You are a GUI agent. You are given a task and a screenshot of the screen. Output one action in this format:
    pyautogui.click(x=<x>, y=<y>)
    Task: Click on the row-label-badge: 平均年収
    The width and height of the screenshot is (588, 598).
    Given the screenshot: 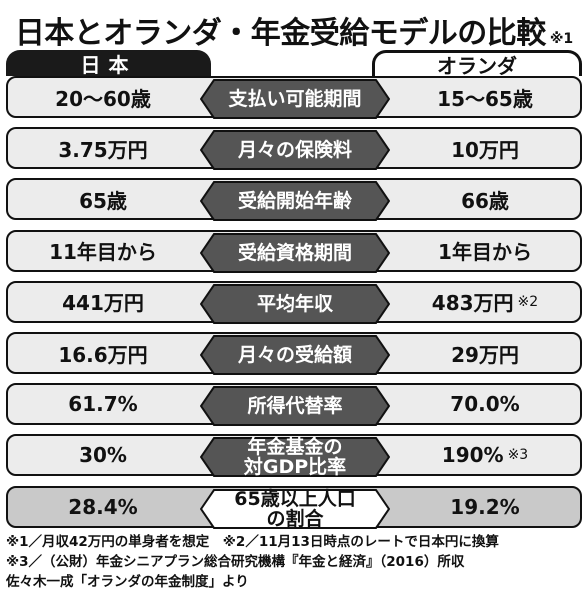 What is the action you would take?
    pyautogui.click(x=295, y=303)
    